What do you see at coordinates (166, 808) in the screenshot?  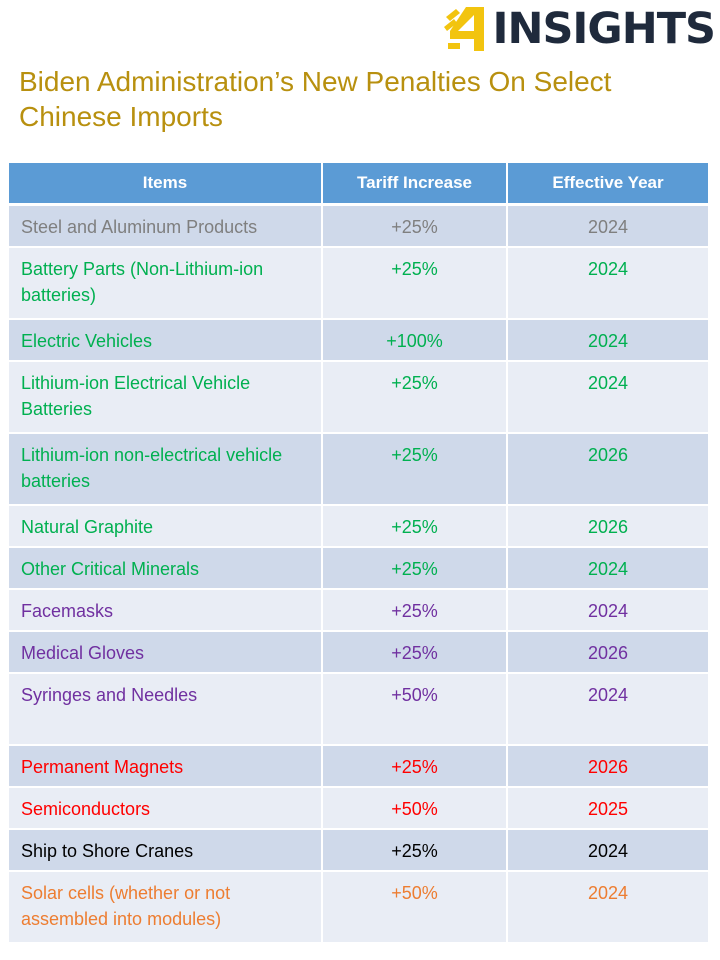 I see `item-cell: Semiconductors` at bounding box center [166, 808].